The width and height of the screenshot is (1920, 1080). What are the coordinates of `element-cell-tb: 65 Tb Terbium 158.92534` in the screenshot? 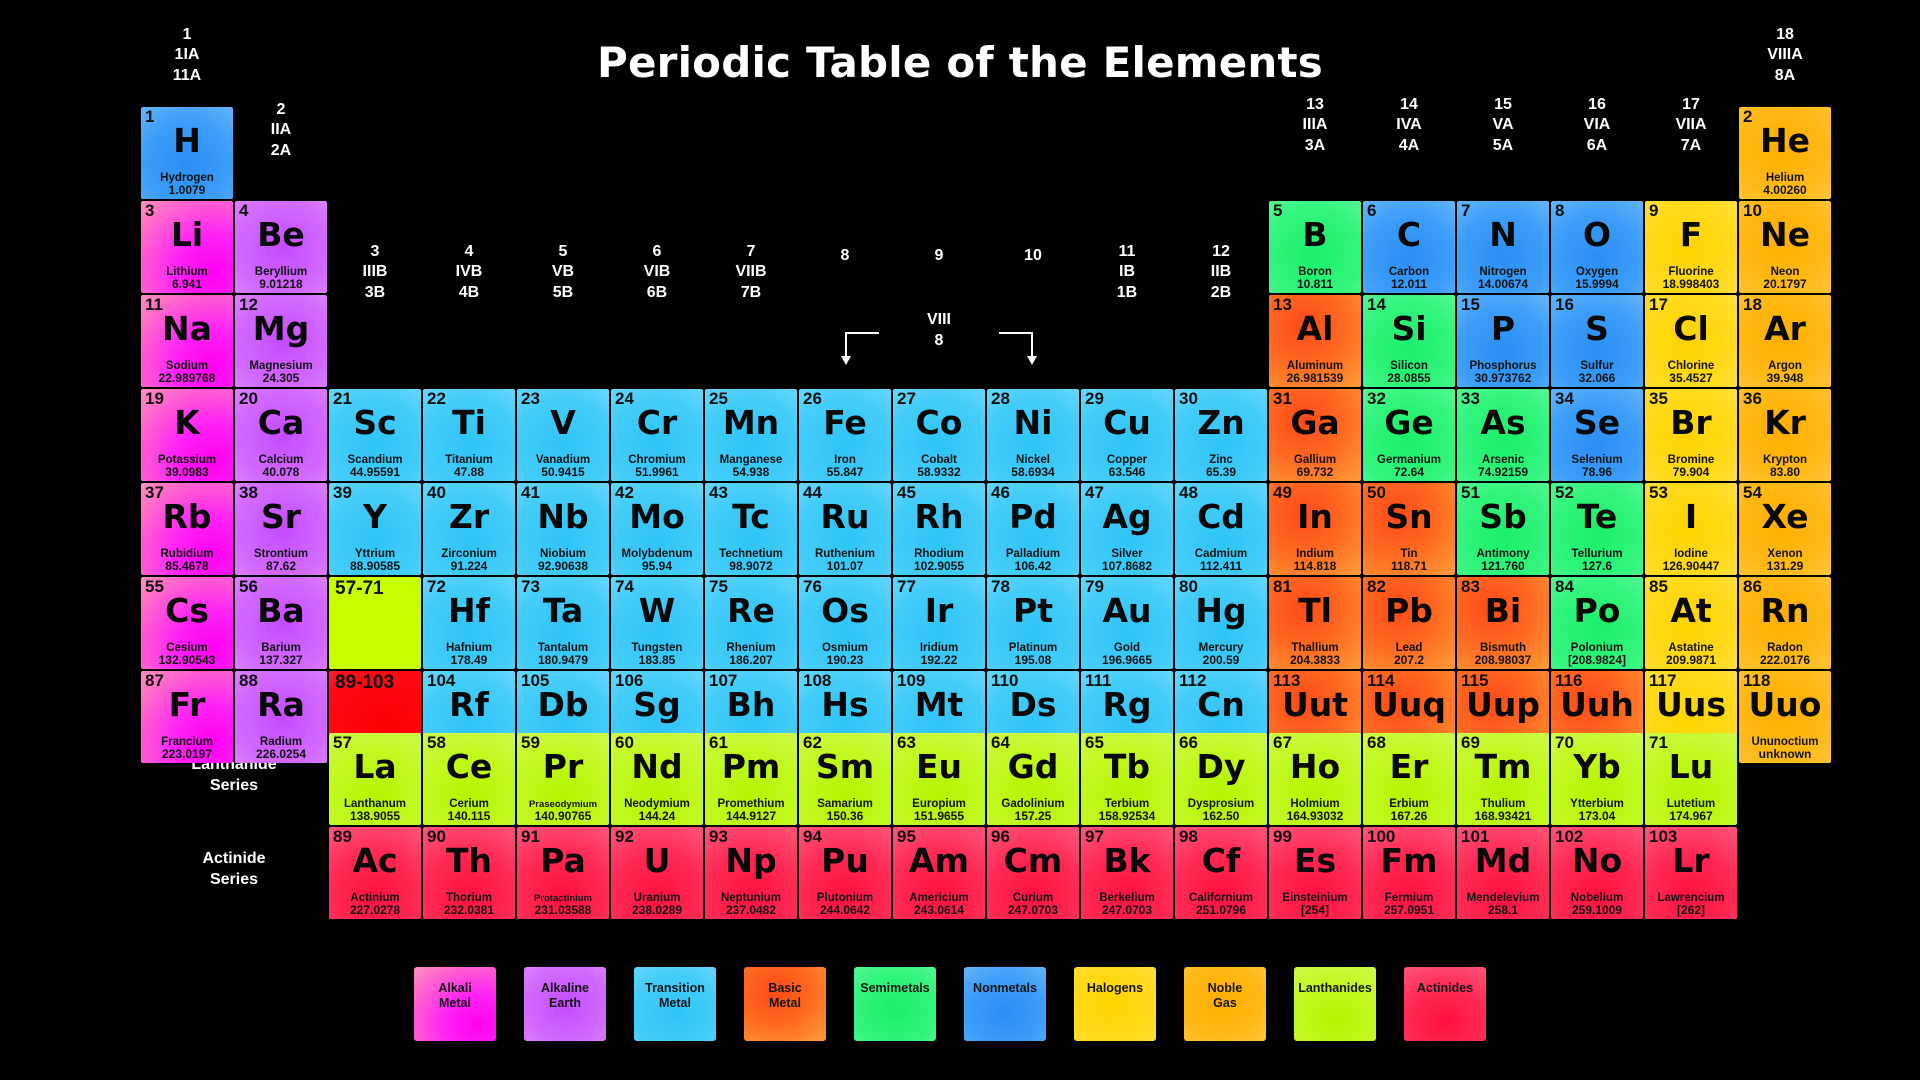 It's located at (1127, 779).